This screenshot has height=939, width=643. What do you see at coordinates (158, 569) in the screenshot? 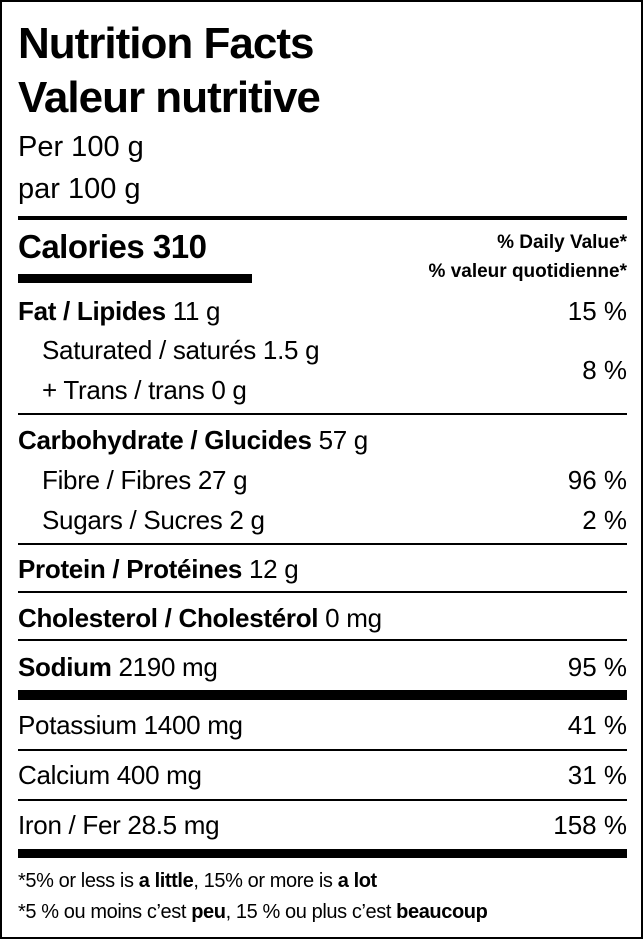
I see `protein-row: Protein / Protéines 12 g` at bounding box center [158, 569].